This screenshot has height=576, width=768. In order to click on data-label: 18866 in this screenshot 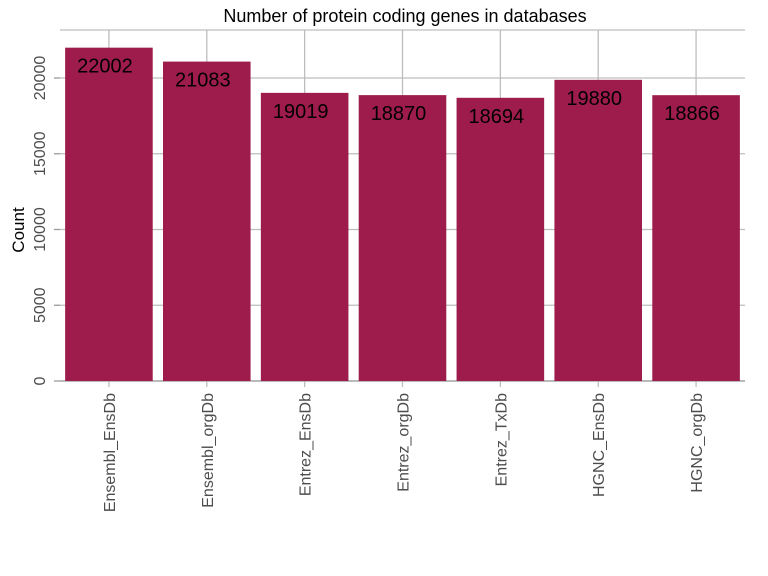, I will do `click(692, 114)`.